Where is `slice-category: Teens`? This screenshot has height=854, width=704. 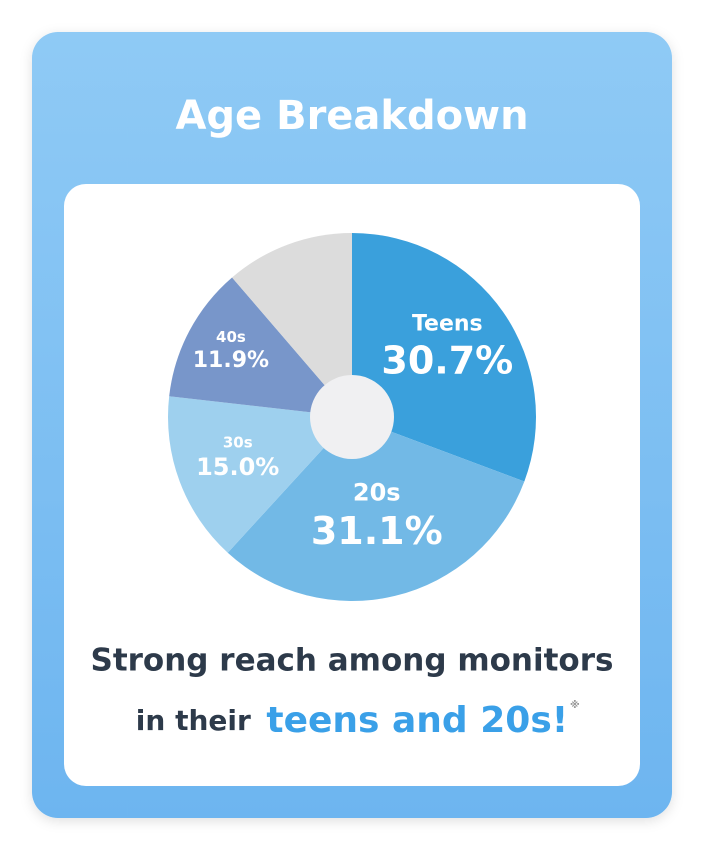 slice-category: Teens is located at coordinates (447, 323).